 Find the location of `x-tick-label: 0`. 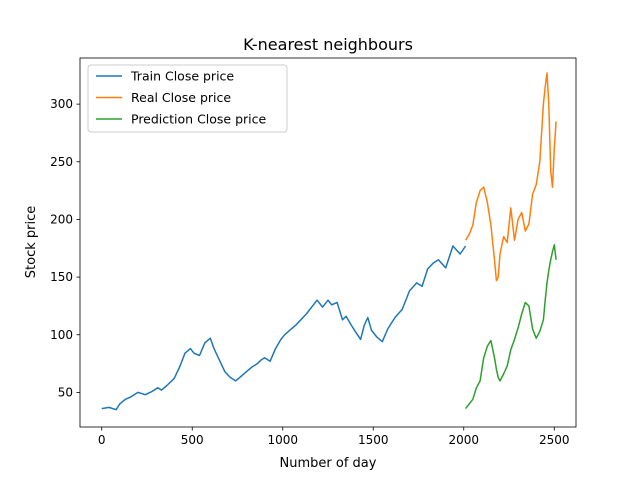

x-tick-label: 0 is located at coordinates (102, 440).